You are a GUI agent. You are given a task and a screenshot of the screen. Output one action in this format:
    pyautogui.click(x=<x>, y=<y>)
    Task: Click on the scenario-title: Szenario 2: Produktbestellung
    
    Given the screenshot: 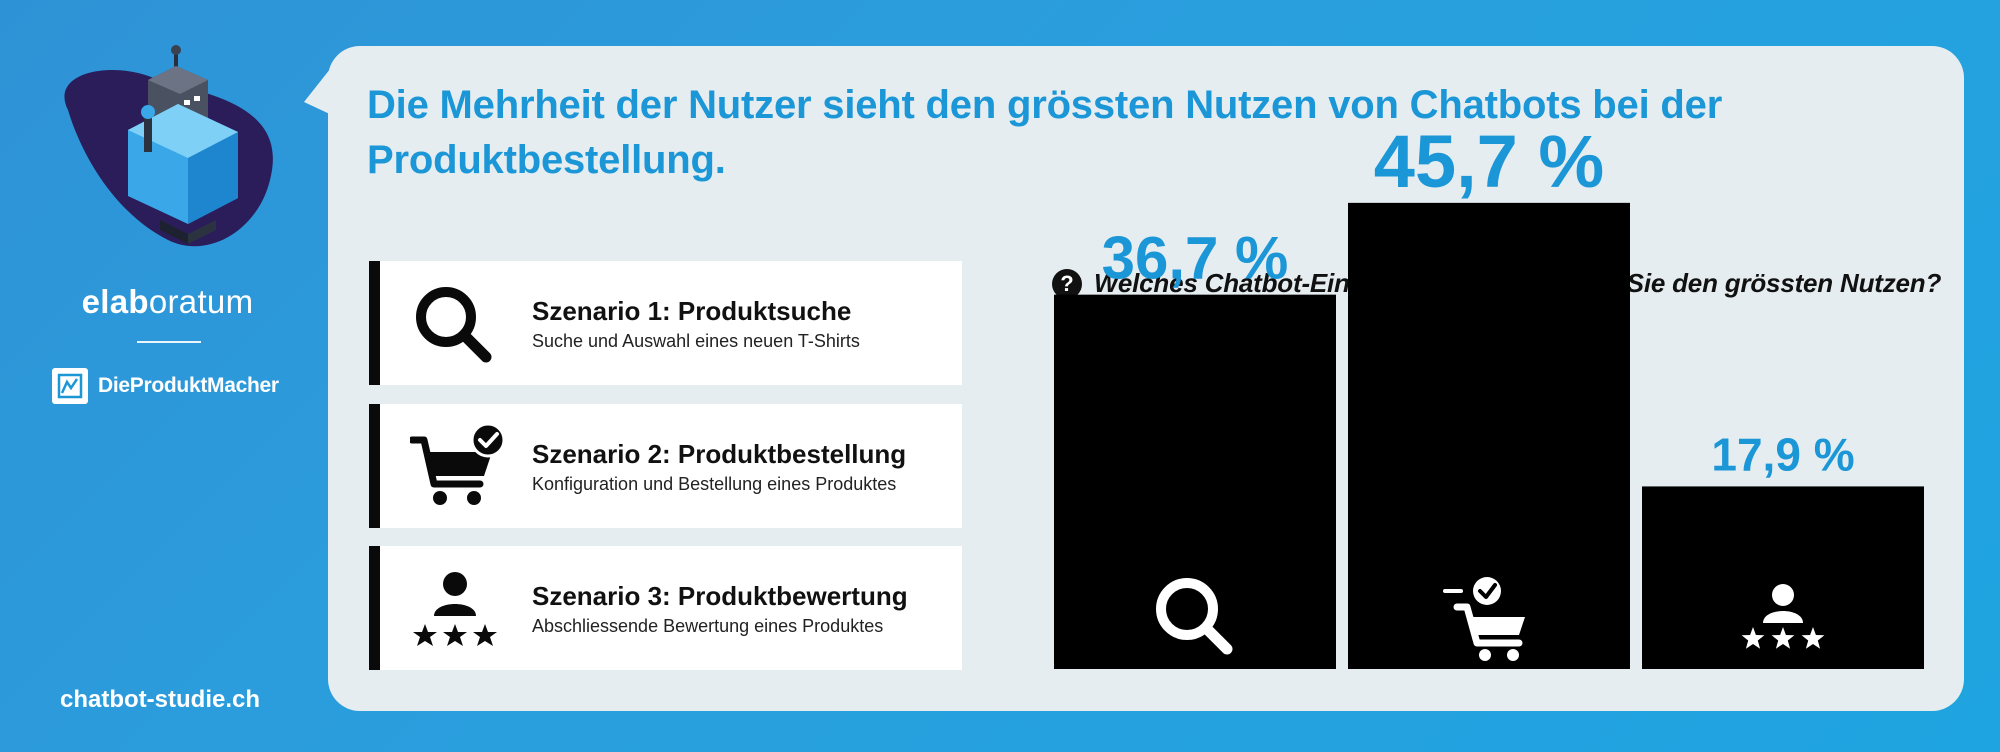 What is the action you would take?
    pyautogui.click(x=719, y=454)
    